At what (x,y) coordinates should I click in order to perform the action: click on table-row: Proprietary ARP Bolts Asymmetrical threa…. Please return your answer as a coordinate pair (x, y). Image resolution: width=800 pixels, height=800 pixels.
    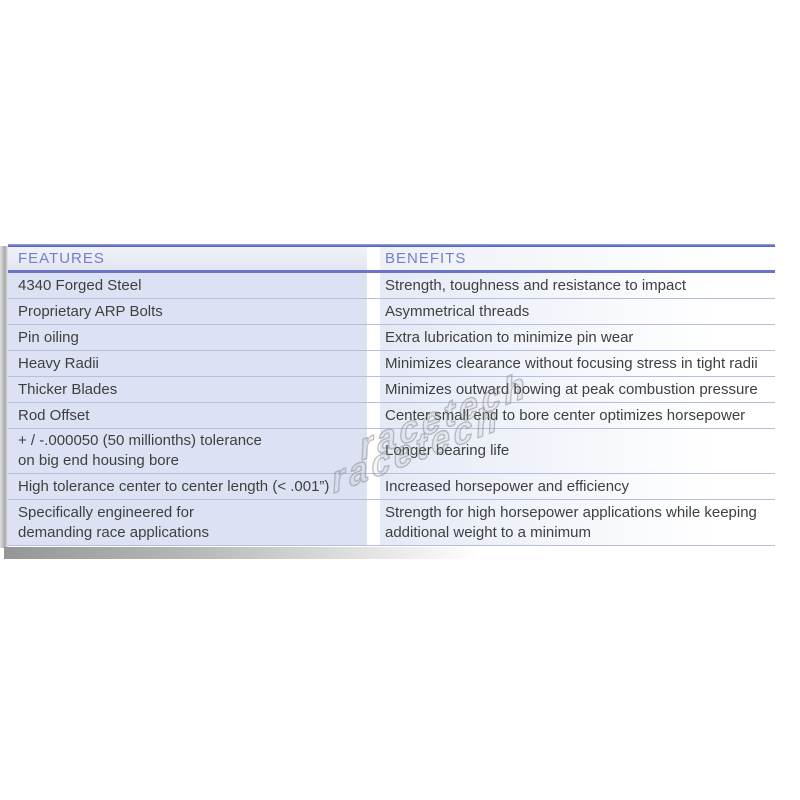
    Looking at the image, I should click on (391, 312).